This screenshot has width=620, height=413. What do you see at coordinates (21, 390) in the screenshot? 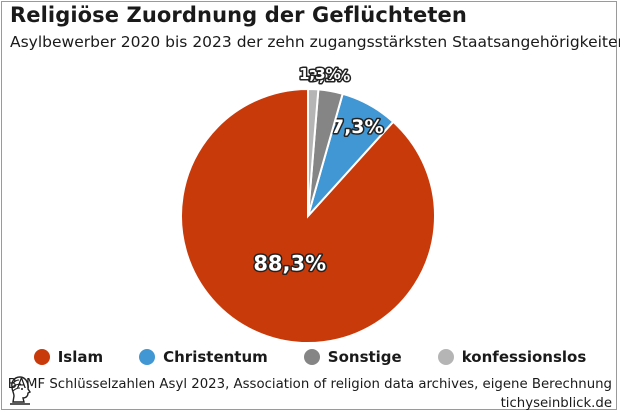
I see `laurel-head-logo-icon` at bounding box center [21, 390].